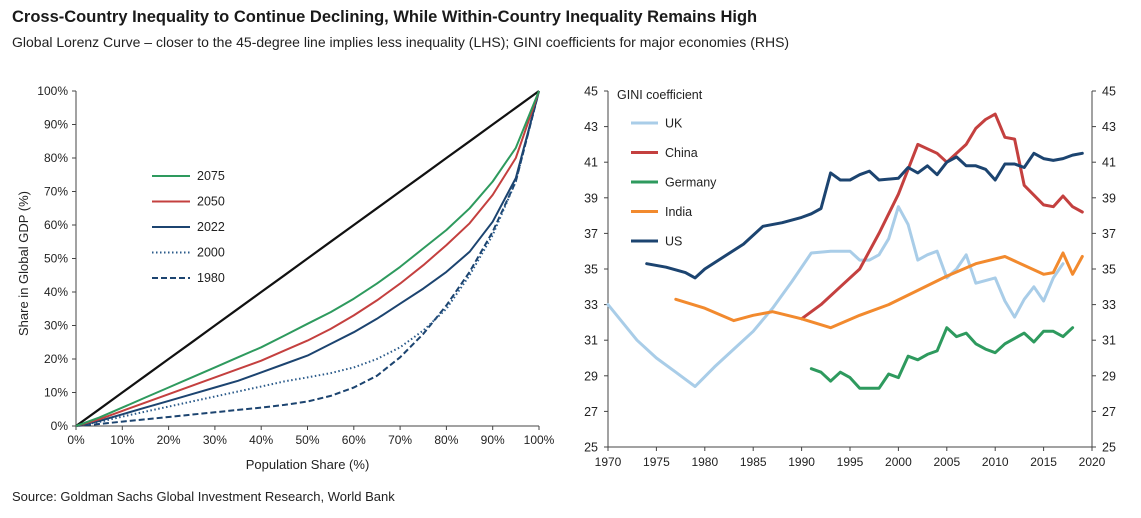 This screenshot has height=518, width=1141. I want to click on gini-left-y-tick-label: 27, so click(591, 412).